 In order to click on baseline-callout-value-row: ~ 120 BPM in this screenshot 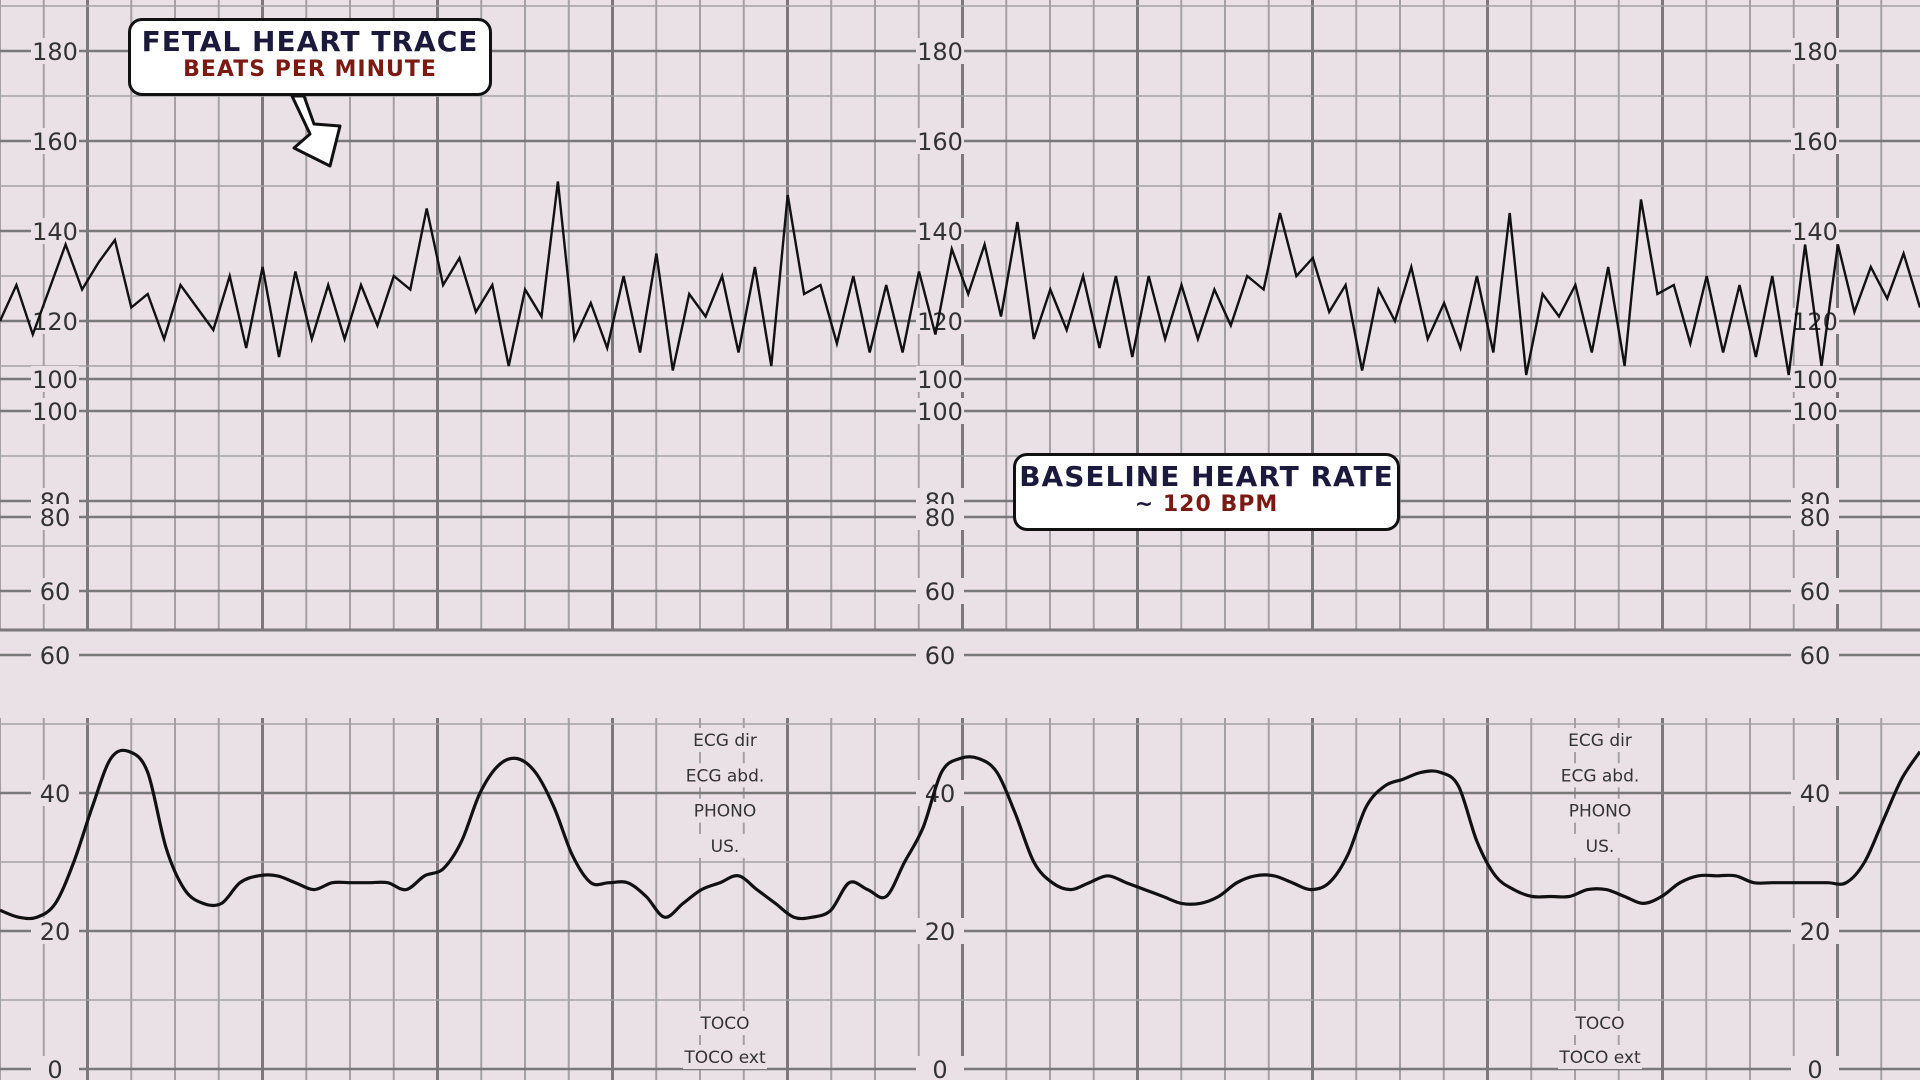, I will do `click(1206, 505)`.